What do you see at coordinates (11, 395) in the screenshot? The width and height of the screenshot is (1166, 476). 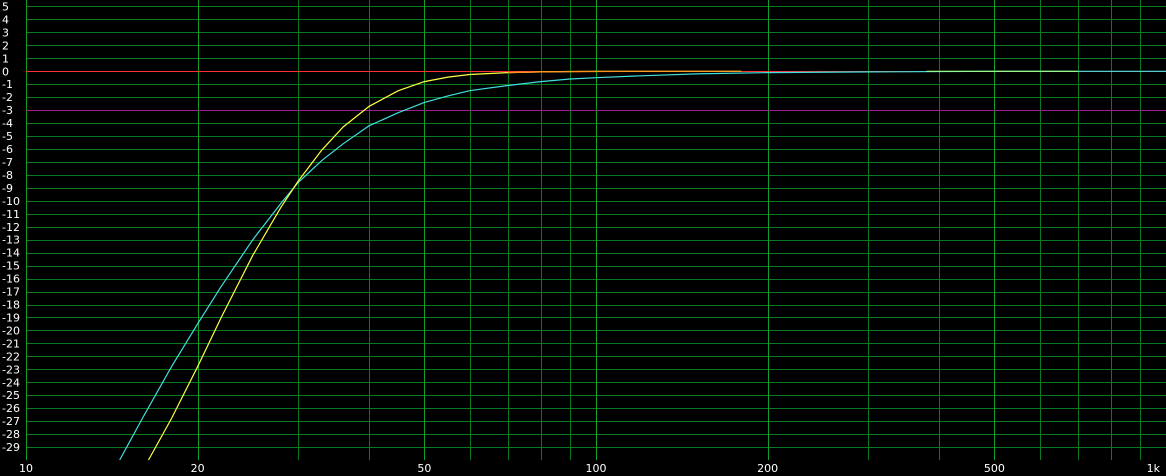 I see `y-tick-label: -25` at bounding box center [11, 395].